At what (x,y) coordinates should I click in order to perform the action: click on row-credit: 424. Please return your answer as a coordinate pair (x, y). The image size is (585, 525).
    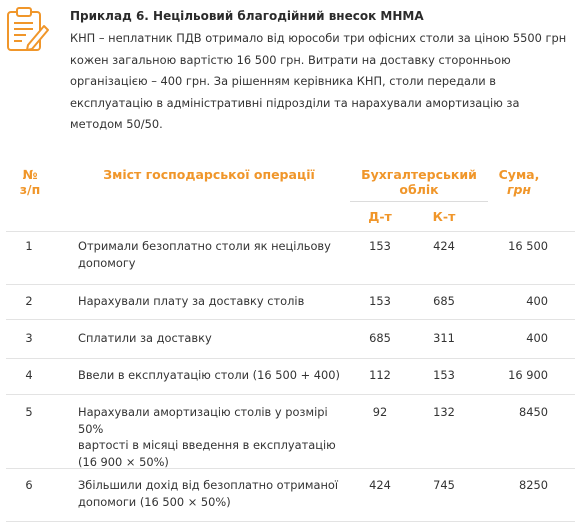
    Looking at the image, I should click on (444, 246).